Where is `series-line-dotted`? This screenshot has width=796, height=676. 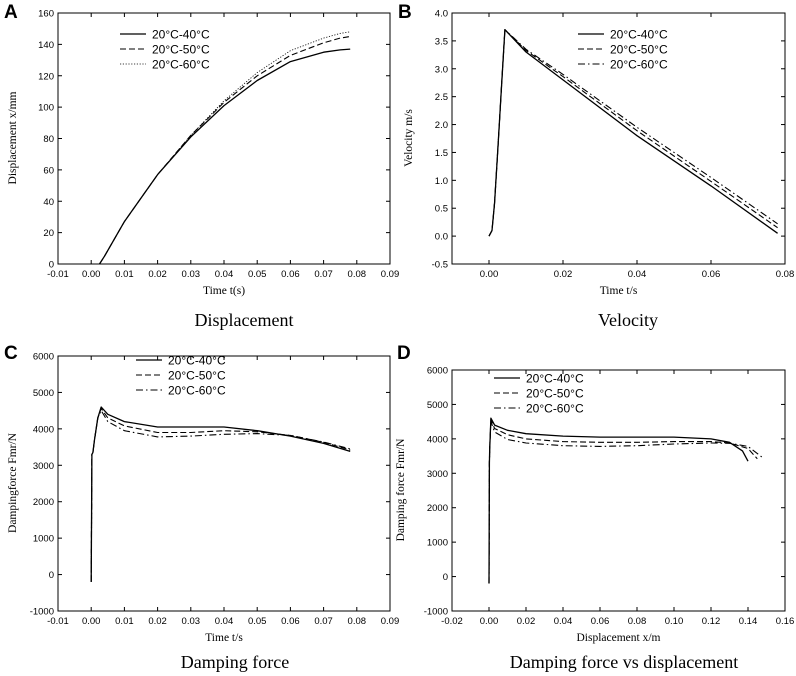 series-line-dotted is located at coordinates (225, 148).